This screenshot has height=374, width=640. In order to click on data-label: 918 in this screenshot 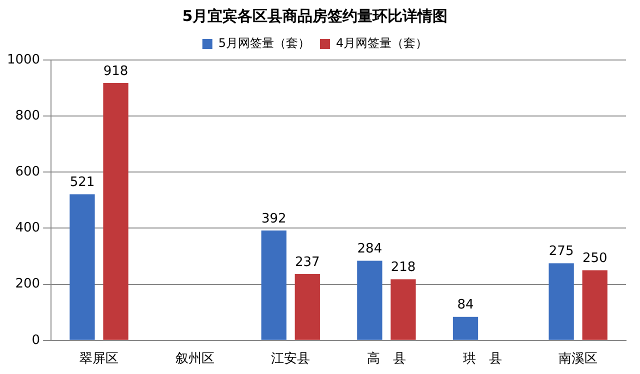, I will do `click(115, 71)`.